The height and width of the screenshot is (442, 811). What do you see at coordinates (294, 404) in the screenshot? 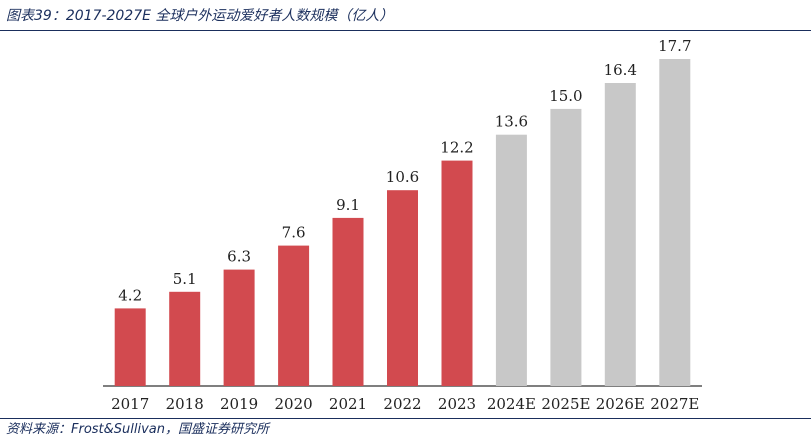
I see `x-tick-label-2020: 2020` at bounding box center [294, 404].